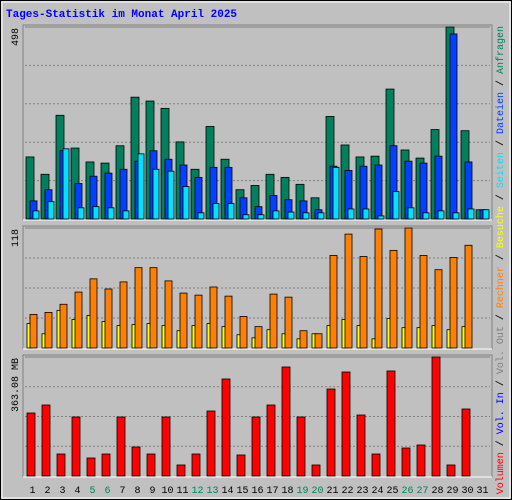  What do you see at coordinates (122, 491) in the screenshot?
I see `x-tick-label: 7` at bounding box center [122, 491].